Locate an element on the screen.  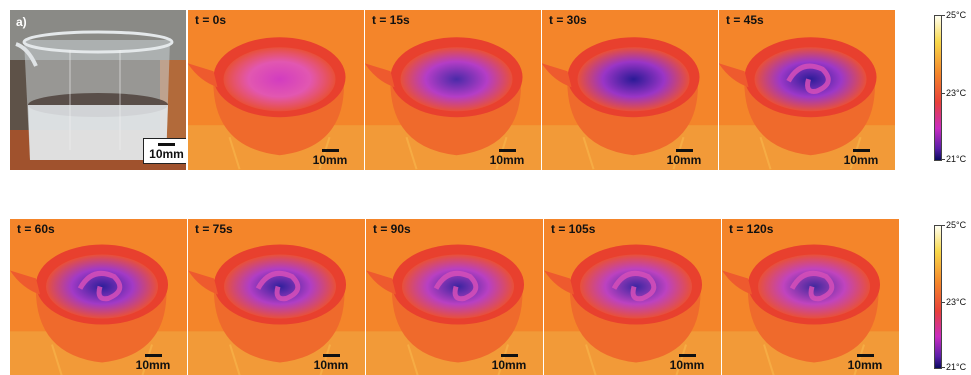
thermal-frame: t = 15s 10mm is located at coordinates (453, 90).